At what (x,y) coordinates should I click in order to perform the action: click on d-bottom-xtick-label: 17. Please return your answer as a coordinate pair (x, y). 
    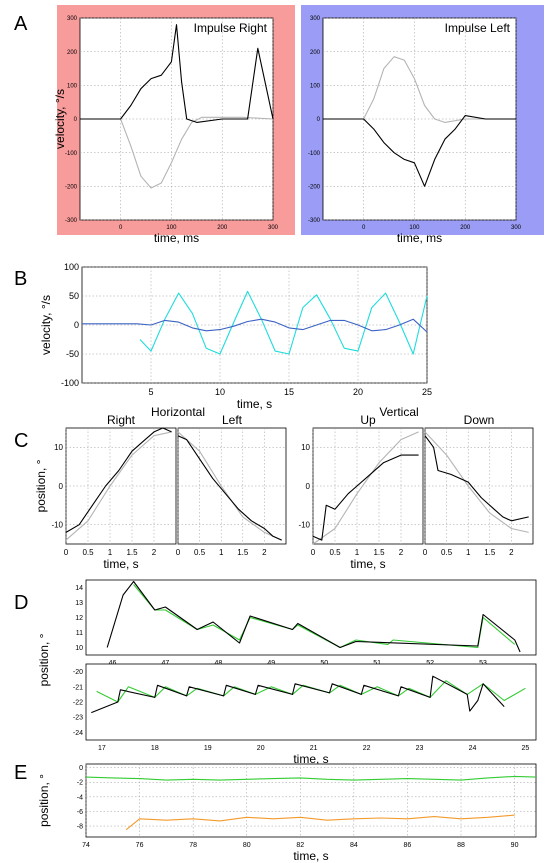
    Looking at the image, I should click on (102, 748).